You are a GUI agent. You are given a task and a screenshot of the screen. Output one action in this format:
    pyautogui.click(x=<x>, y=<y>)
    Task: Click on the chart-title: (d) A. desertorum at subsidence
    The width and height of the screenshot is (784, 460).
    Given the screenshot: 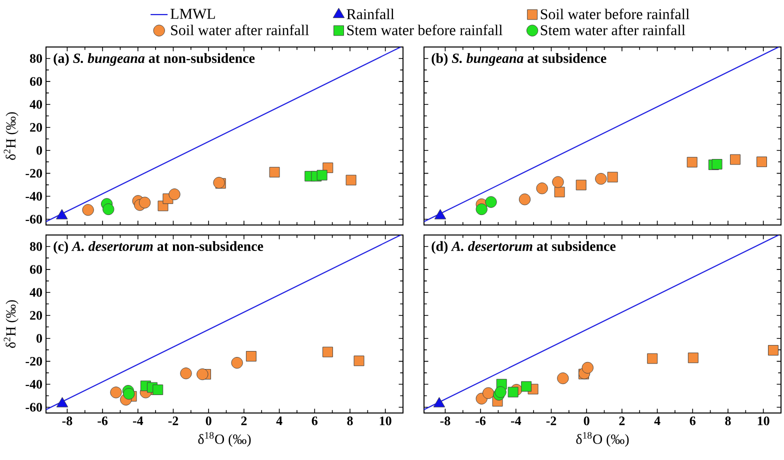 What is the action you would take?
    pyautogui.click(x=524, y=247)
    